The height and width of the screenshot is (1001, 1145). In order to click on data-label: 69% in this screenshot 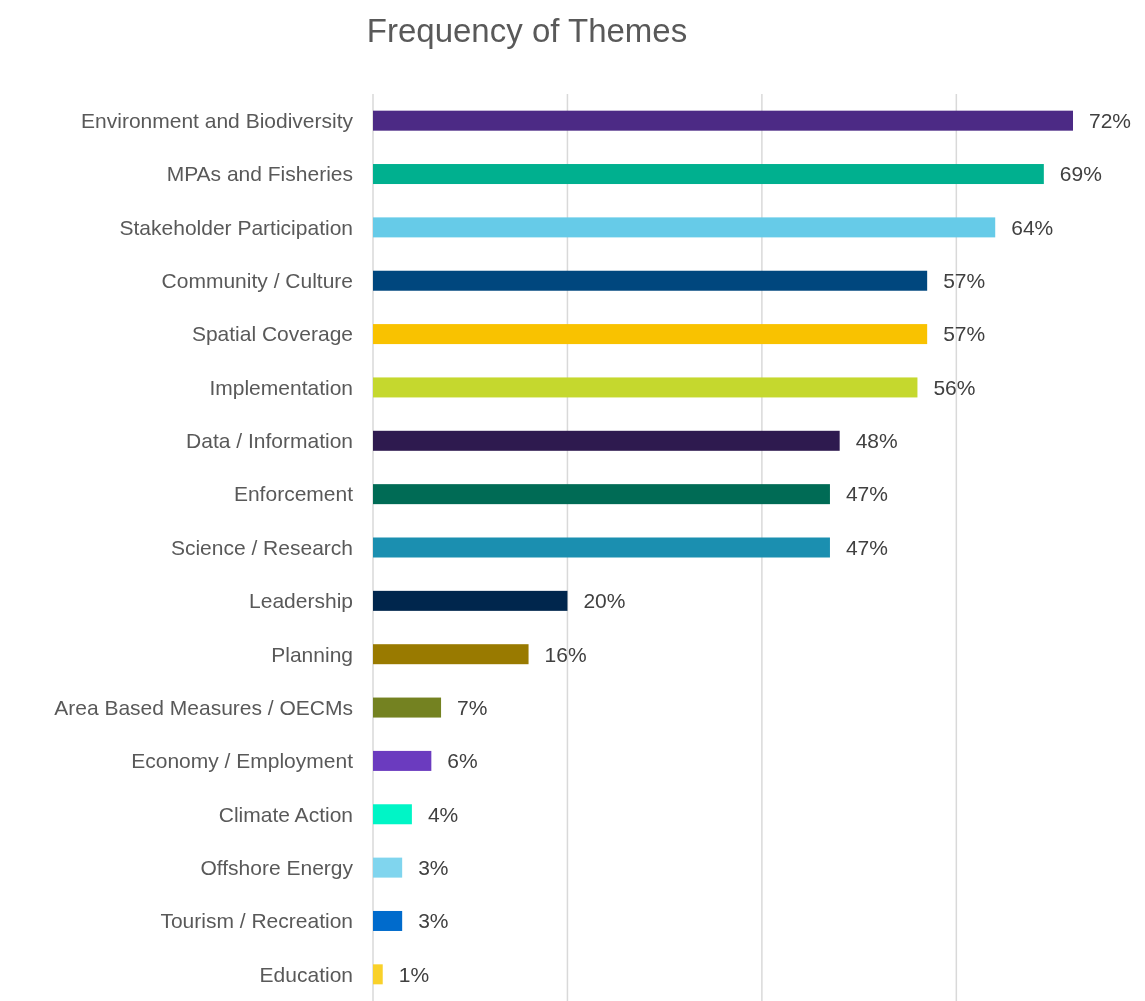, I will do `click(1080, 174)`.